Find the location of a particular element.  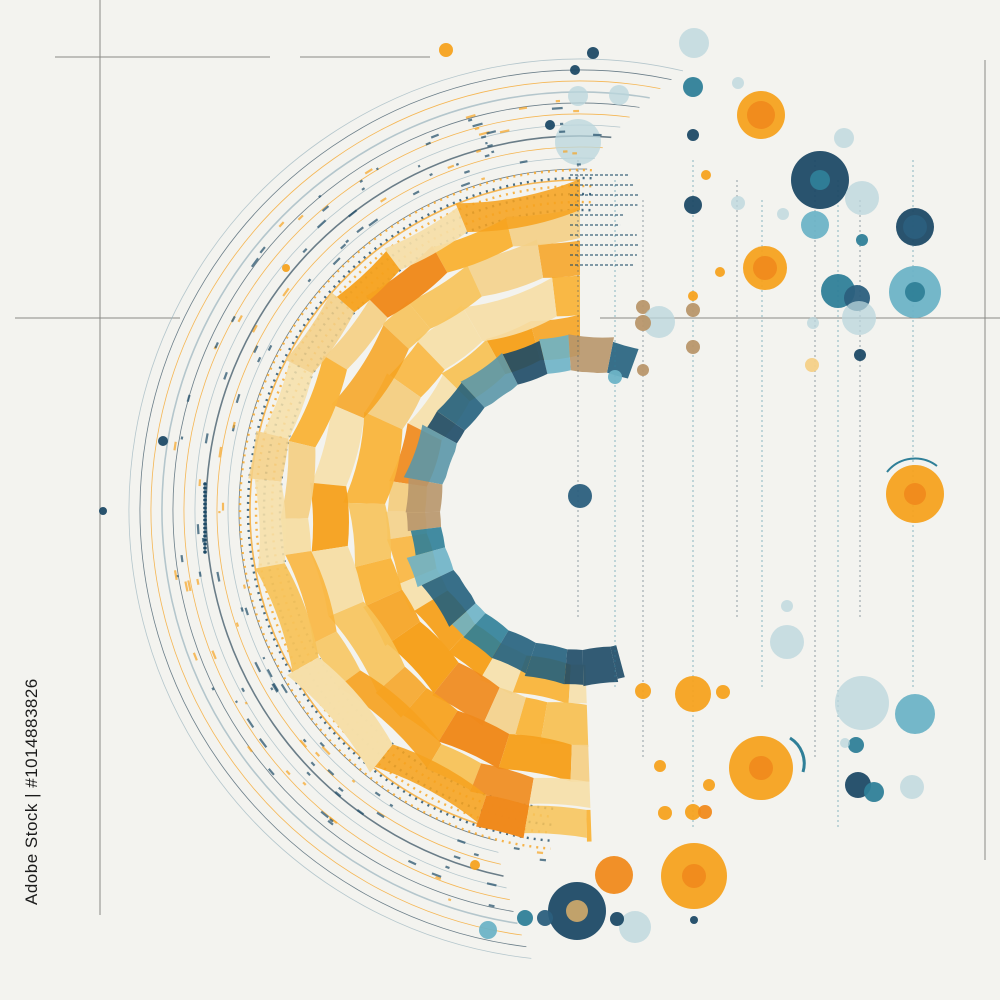

accent-arc is located at coordinates (797, 754).